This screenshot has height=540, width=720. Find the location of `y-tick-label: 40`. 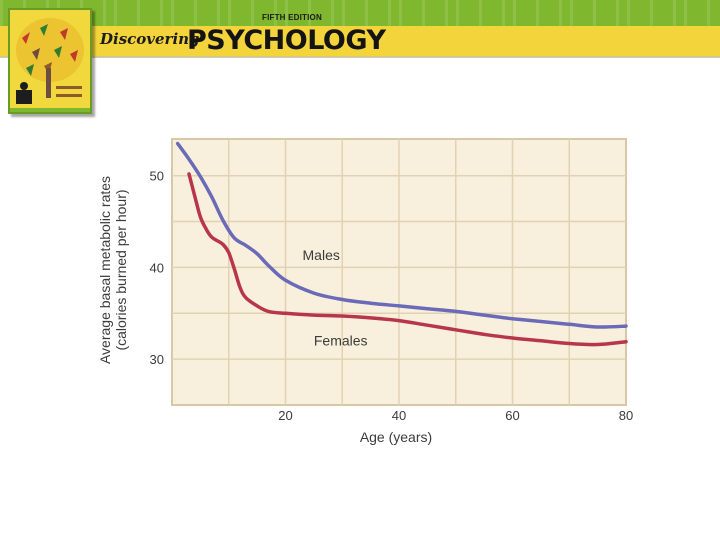

y-tick-label: 40 is located at coordinates (157, 267).